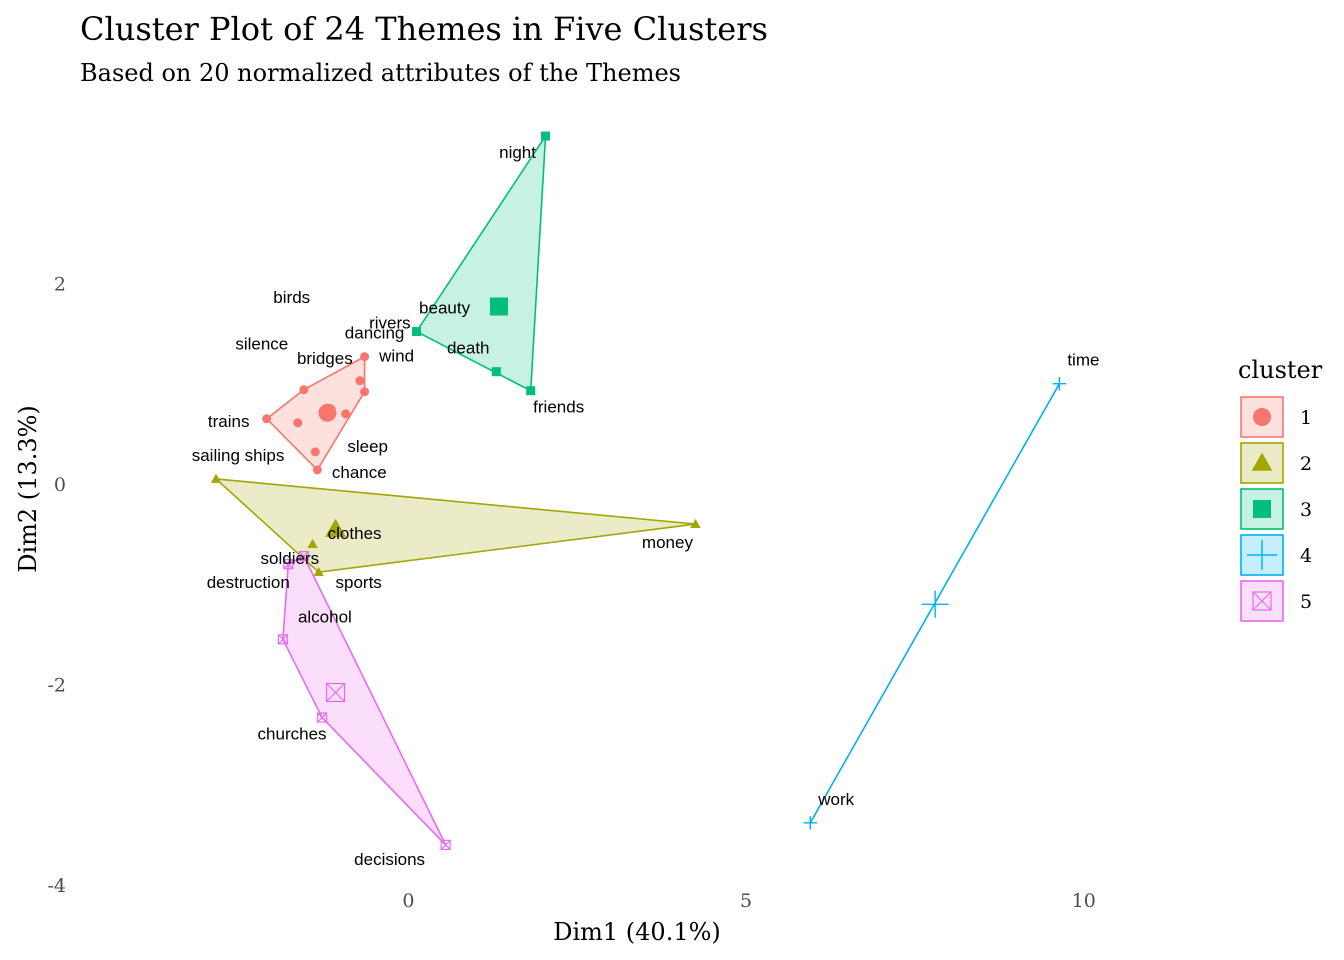 This screenshot has width=1344, height=960. Describe the element at coordinates (454, 525) in the screenshot. I see `cluster-2-hull` at that location.